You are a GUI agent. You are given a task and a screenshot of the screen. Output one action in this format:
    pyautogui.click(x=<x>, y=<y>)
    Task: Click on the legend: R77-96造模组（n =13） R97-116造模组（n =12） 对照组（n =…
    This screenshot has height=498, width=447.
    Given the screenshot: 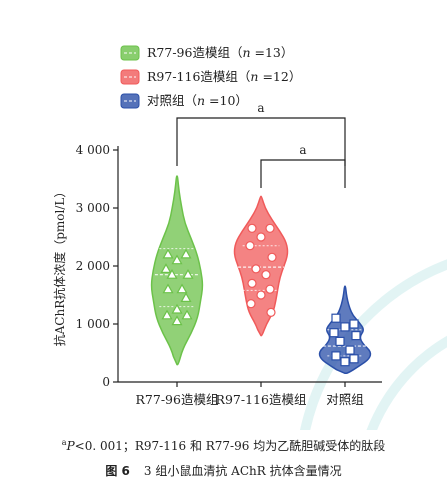 What is the action you would take?
    pyautogui.click(x=210, y=77)
    